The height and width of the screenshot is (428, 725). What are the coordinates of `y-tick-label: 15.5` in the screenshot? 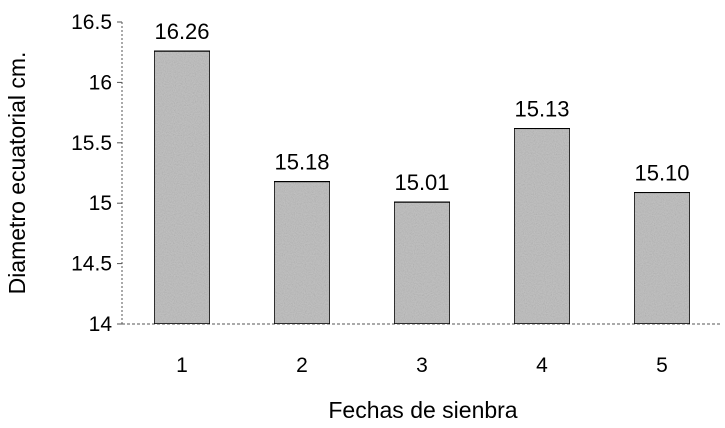 It's located at (91, 143).